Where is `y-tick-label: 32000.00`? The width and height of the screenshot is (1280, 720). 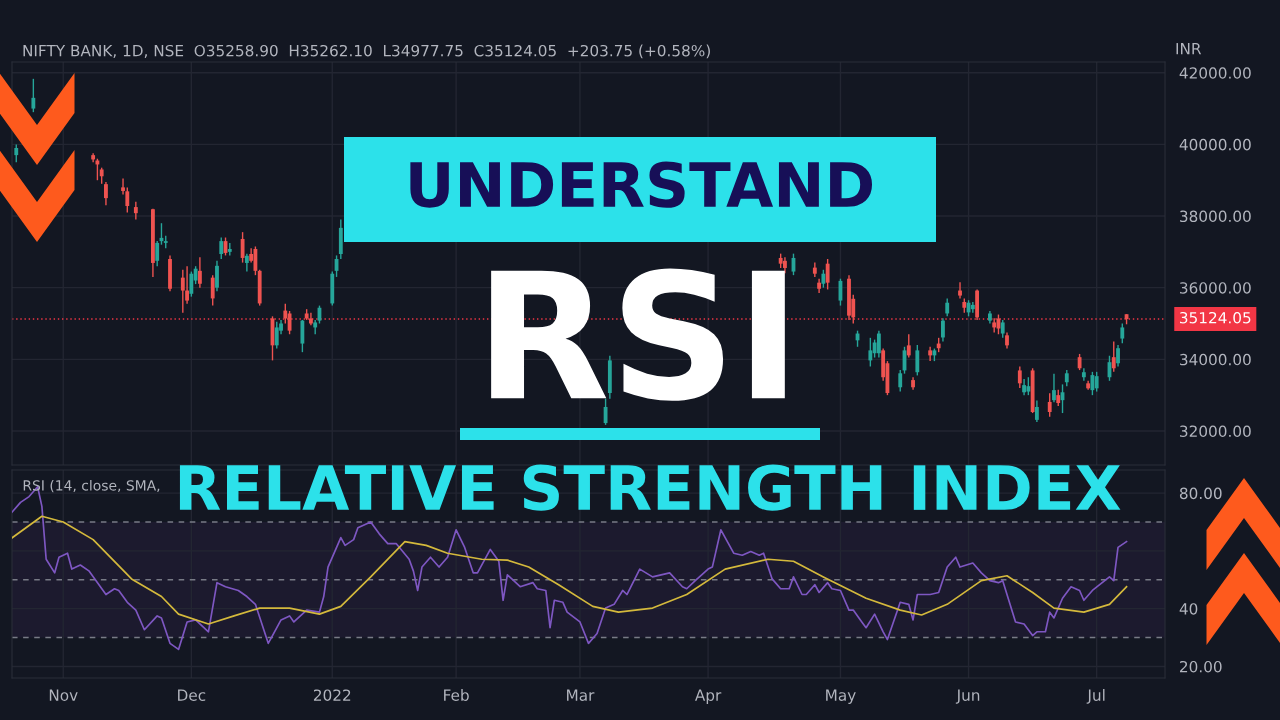
y-tick-label: 32000.00 is located at coordinates (1215, 431).